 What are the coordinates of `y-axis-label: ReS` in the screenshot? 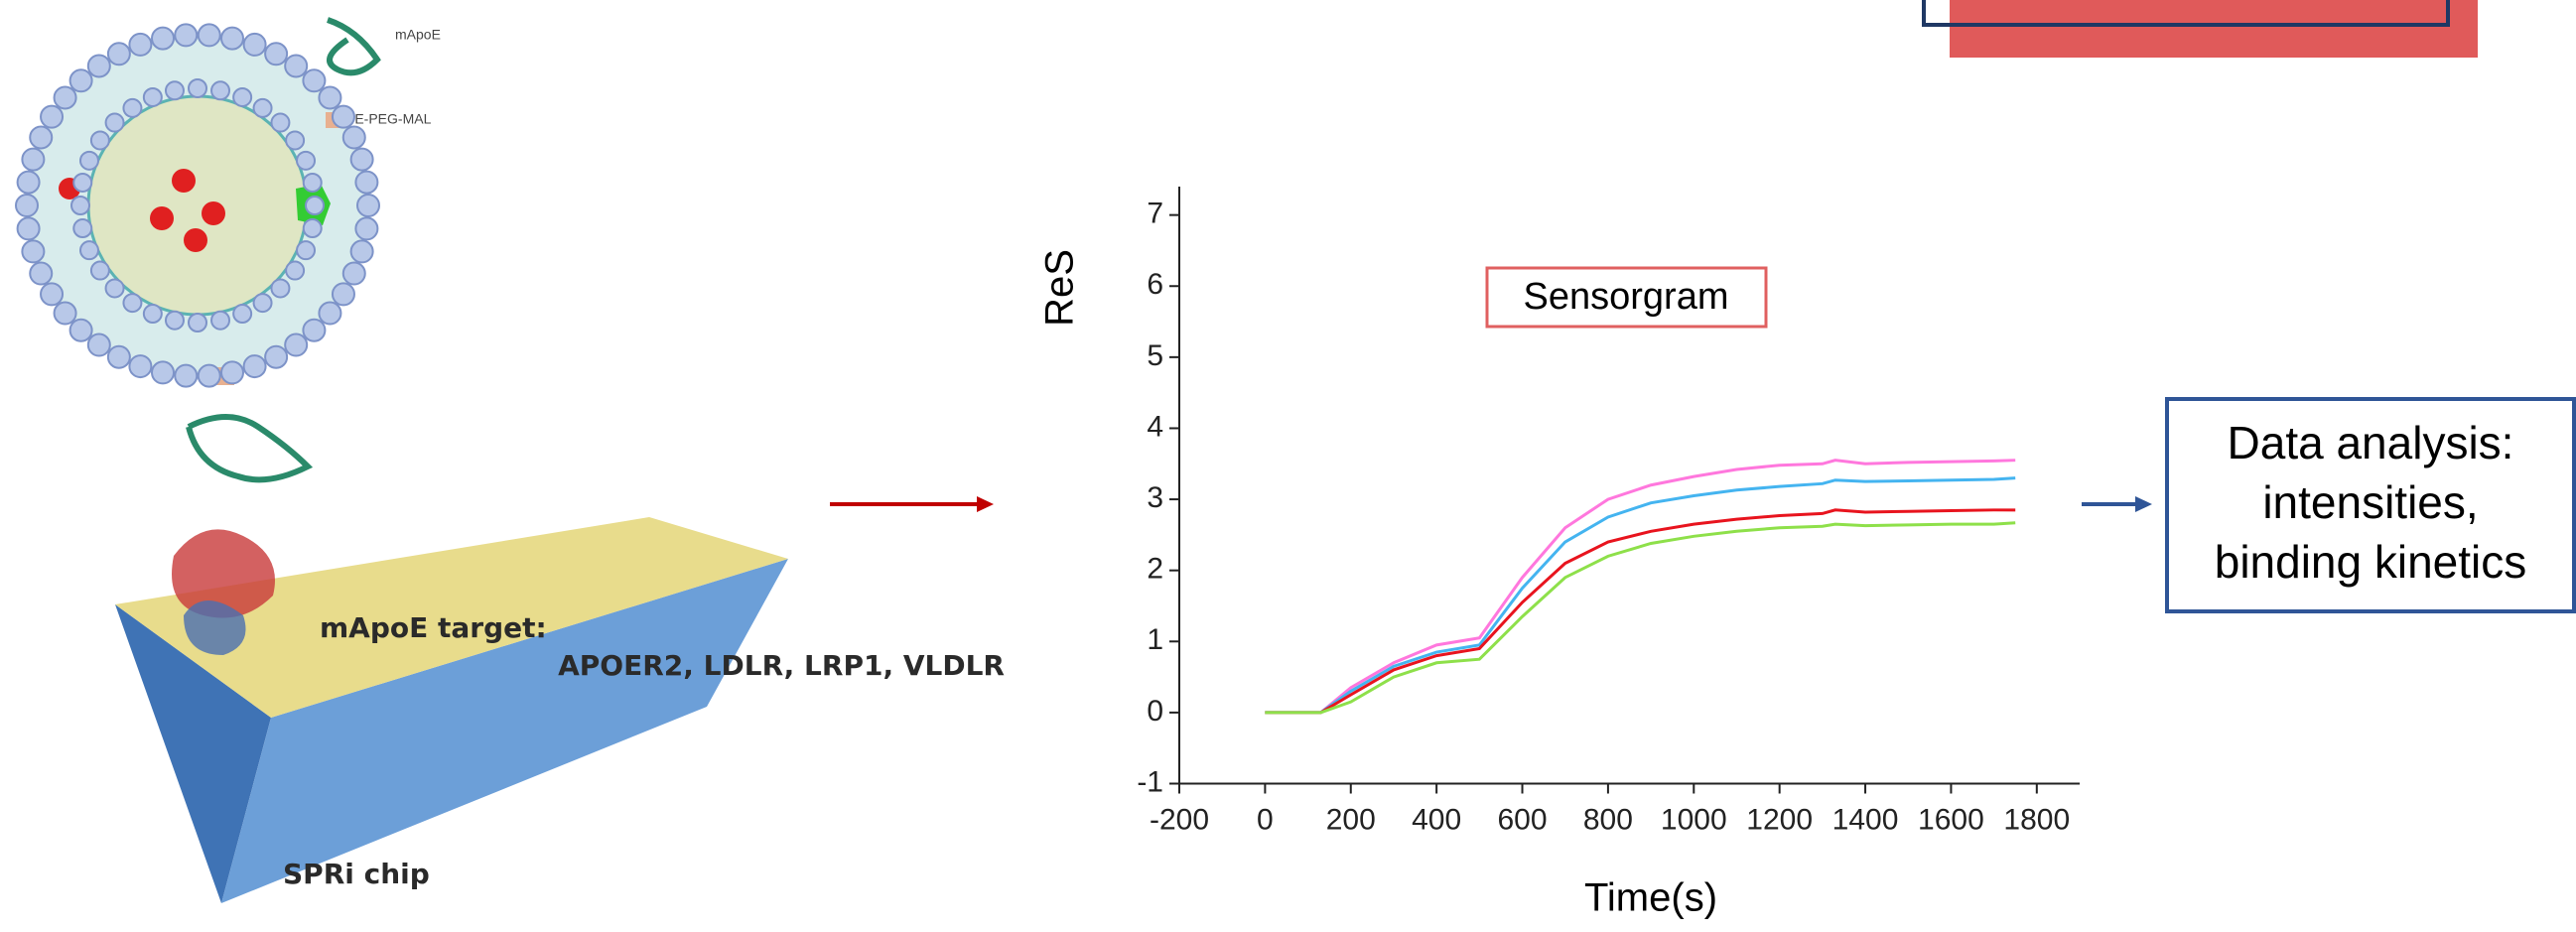 It's located at (1060, 288).